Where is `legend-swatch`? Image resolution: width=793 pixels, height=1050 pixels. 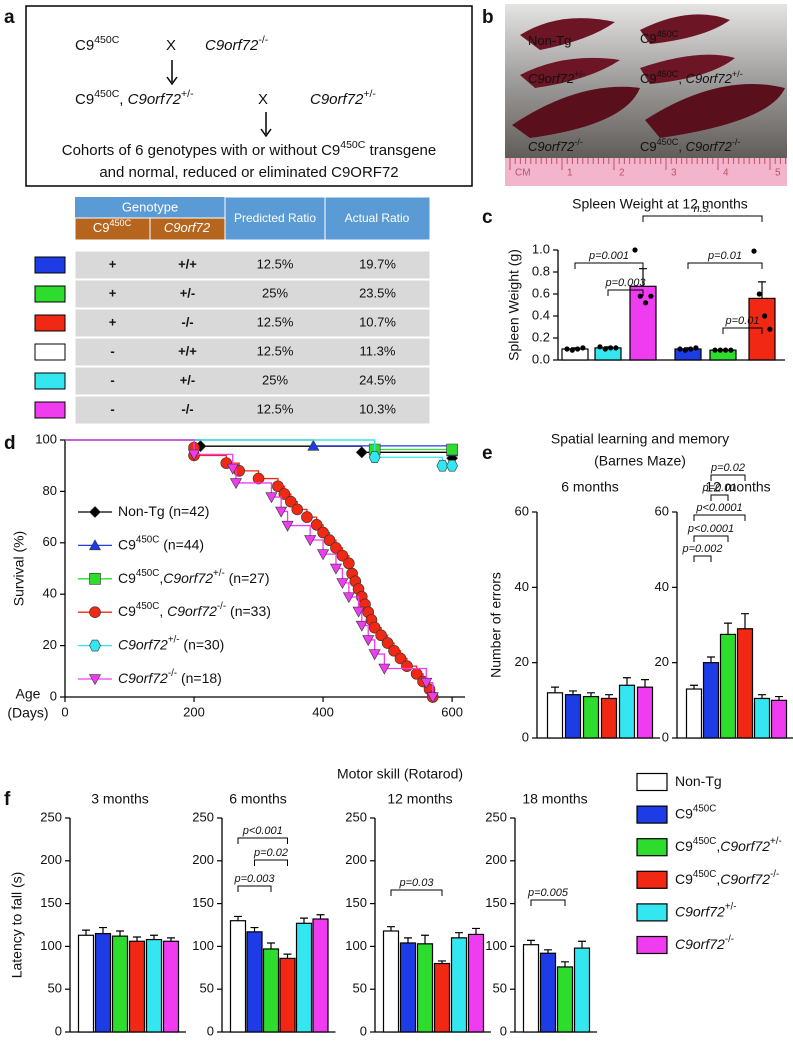 legend-swatch is located at coordinates (652, 879).